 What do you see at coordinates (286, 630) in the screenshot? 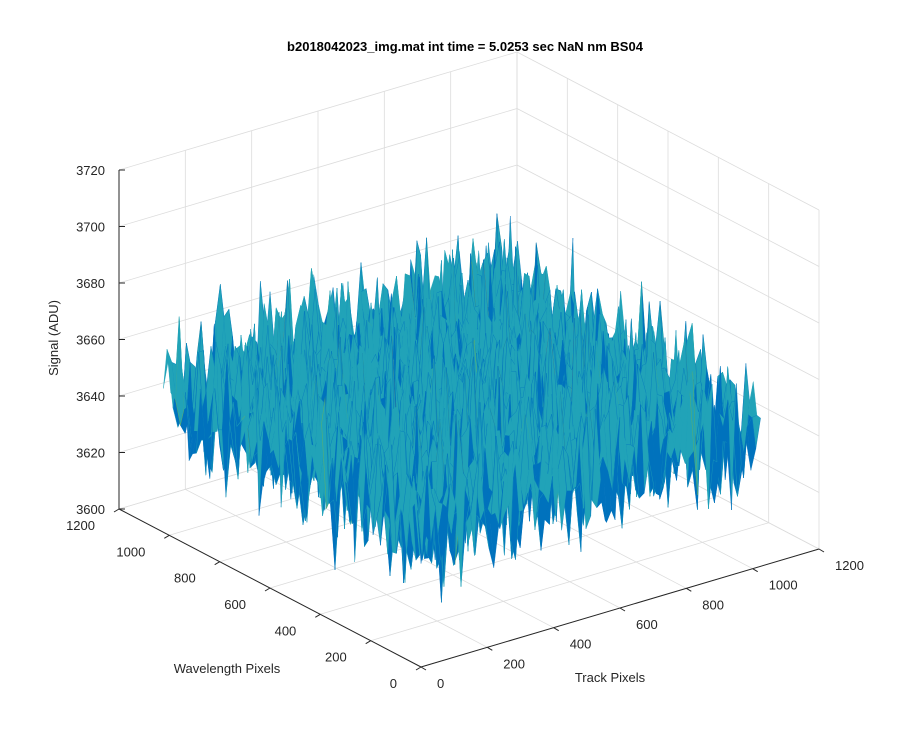
I see `y-tick-label: 400` at bounding box center [286, 630].